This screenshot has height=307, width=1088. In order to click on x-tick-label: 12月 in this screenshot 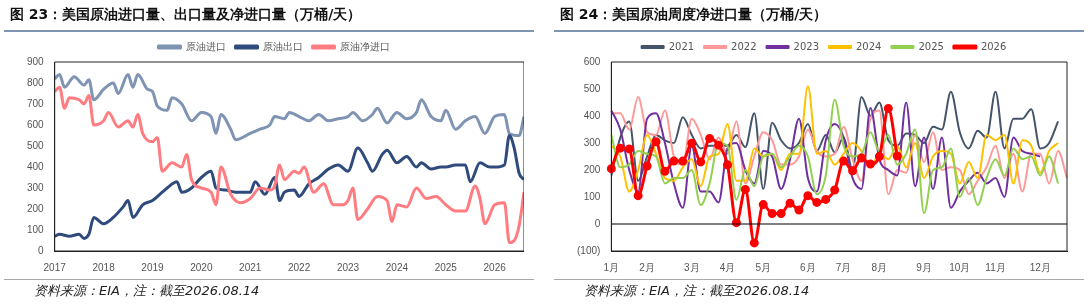, I will do `click(1040, 267)`.